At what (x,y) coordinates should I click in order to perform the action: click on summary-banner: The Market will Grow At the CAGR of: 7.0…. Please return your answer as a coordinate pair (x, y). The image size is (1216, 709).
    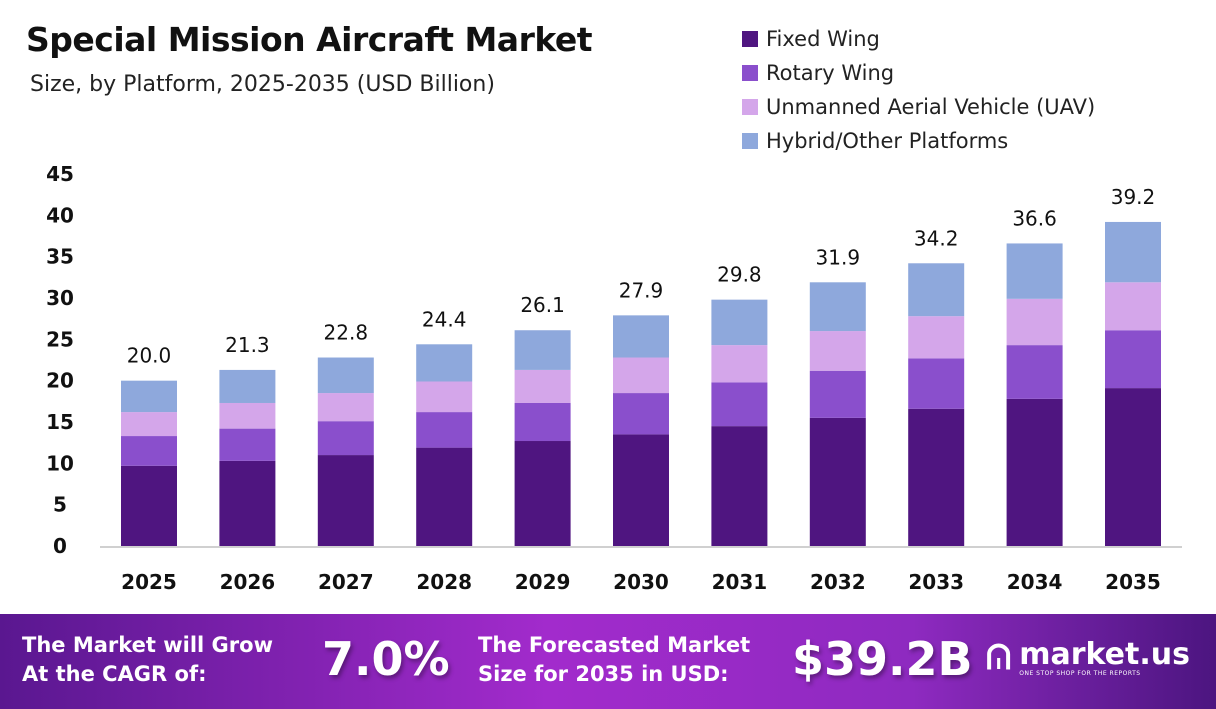
    Looking at the image, I should click on (608, 661).